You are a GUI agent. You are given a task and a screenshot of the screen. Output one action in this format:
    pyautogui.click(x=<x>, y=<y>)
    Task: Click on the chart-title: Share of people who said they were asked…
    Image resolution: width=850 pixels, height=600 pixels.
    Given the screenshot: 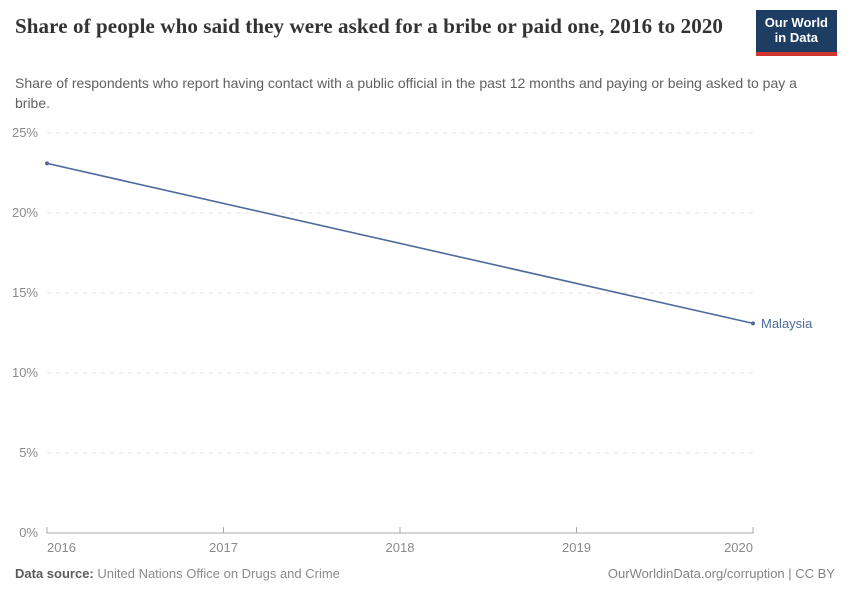 What is the action you would take?
    pyautogui.click(x=369, y=26)
    